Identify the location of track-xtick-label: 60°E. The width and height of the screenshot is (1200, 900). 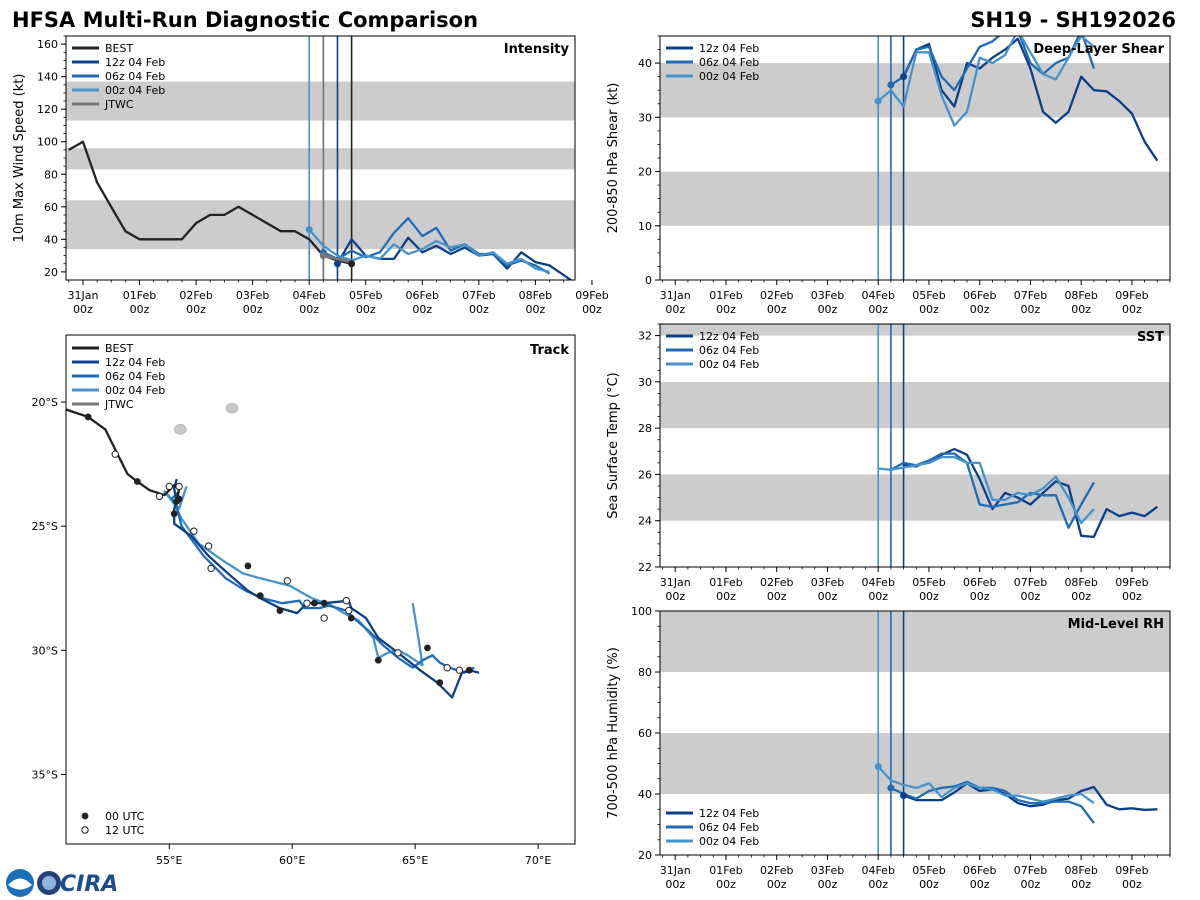
(292, 860).